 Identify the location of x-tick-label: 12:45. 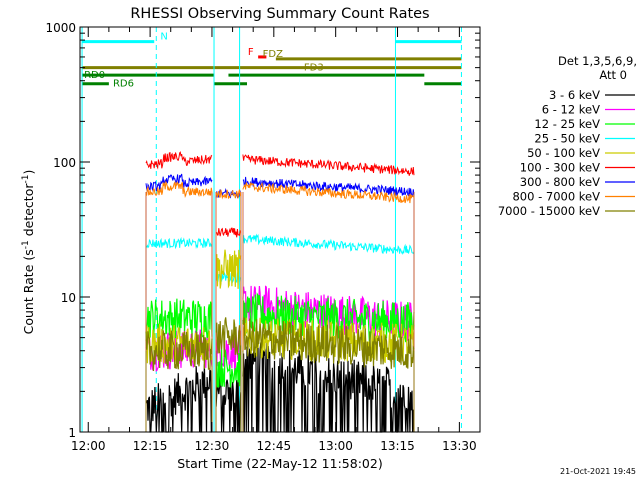
(274, 446).